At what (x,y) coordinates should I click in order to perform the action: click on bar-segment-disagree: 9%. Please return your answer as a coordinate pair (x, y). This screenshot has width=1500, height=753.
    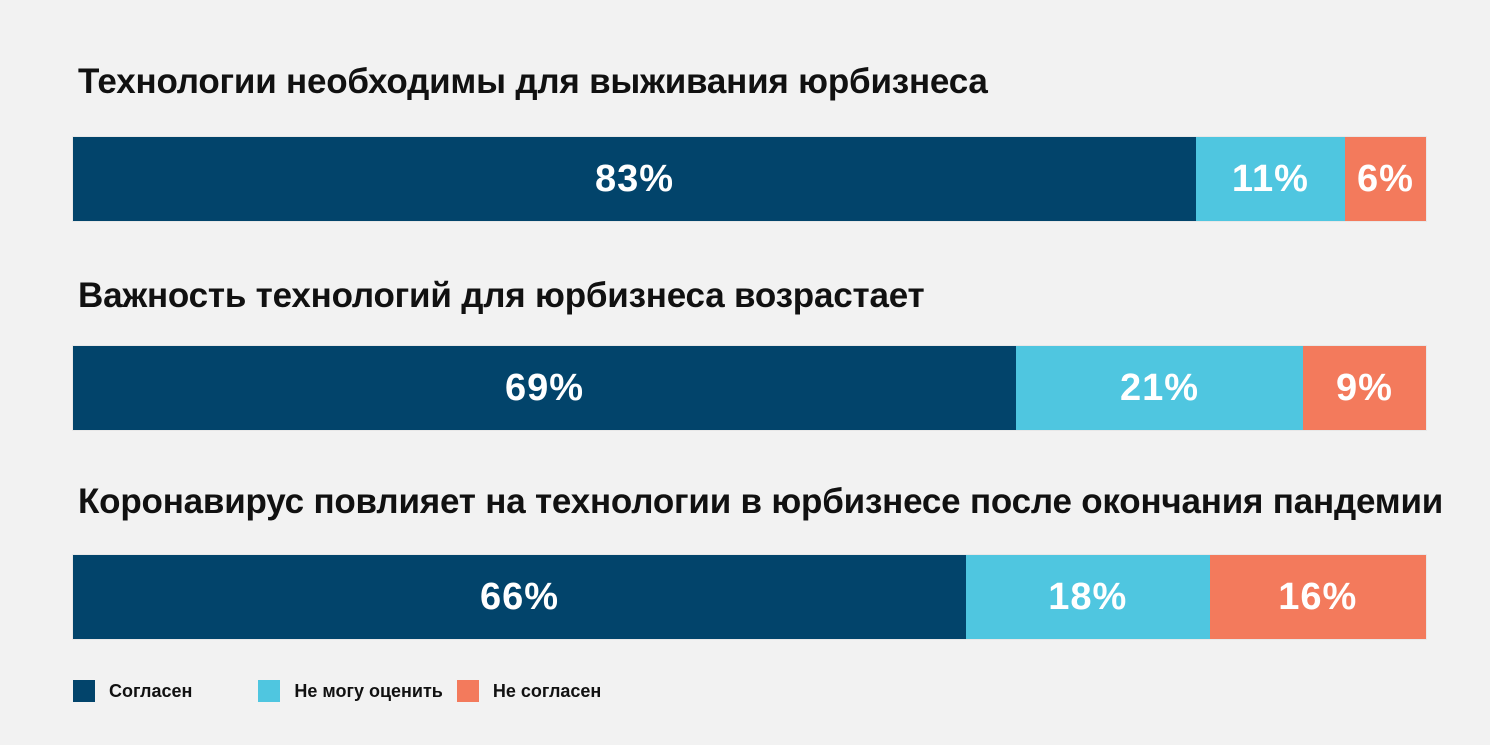
    Looking at the image, I should click on (1364, 388).